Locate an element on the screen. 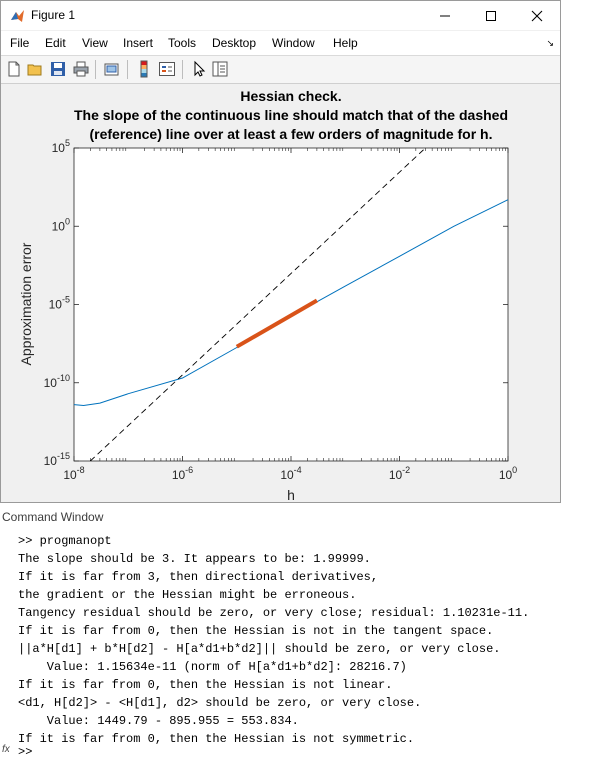 This screenshot has width=590, height=759. fx-icon: fx is located at coordinates (6, 749).